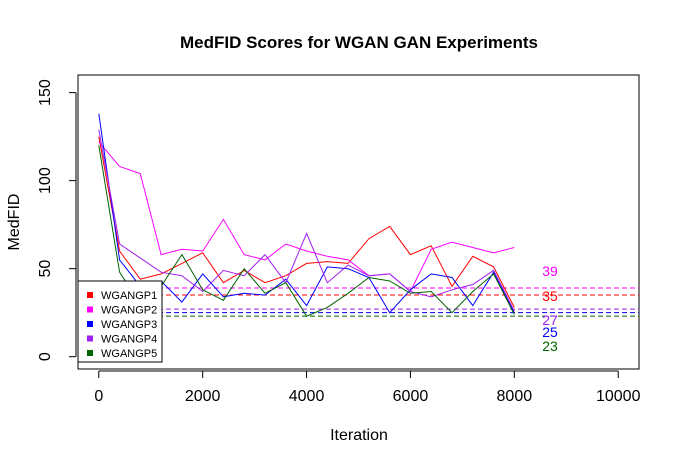  What do you see at coordinates (550, 271) in the screenshot?
I see `best-score-label: 39` at bounding box center [550, 271].